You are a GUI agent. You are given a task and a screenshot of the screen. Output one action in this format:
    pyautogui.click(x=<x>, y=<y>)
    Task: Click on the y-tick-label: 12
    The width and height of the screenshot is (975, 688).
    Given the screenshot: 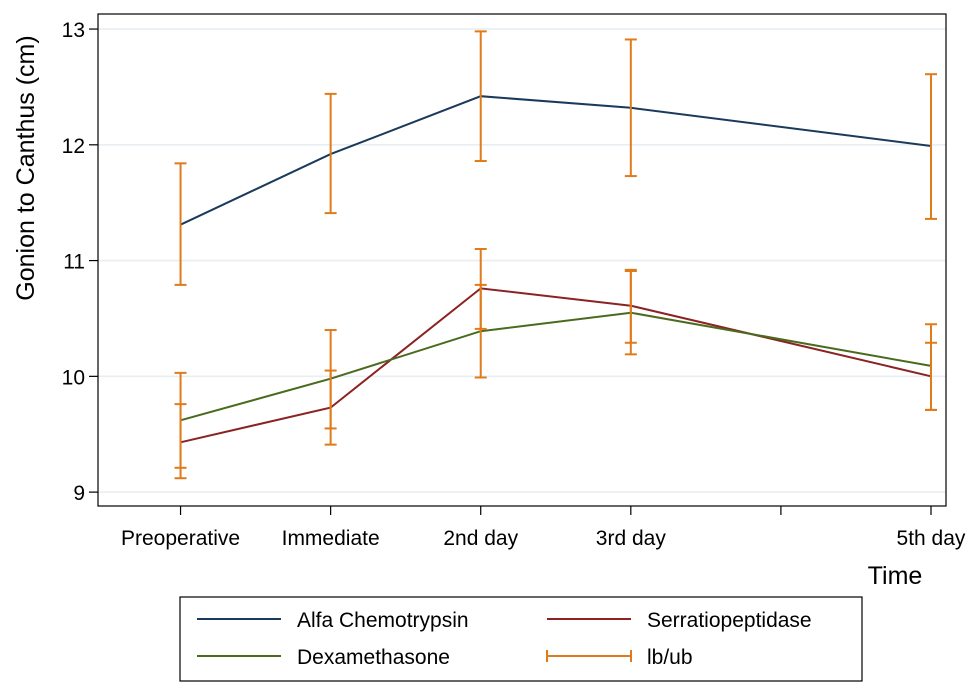 What is the action you would take?
    pyautogui.click(x=73, y=146)
    